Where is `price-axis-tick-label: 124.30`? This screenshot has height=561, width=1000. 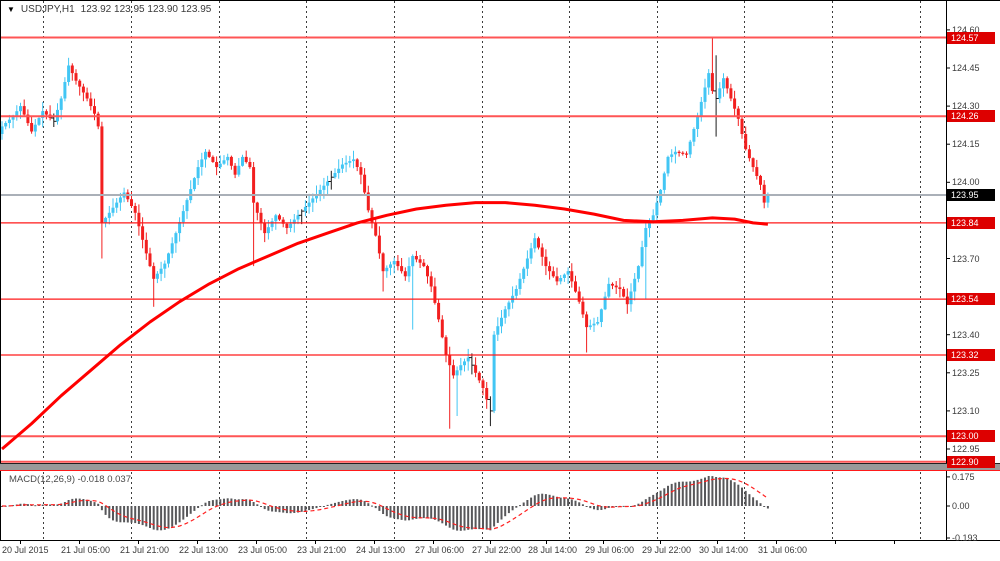
price-axis-tick-label: 124.30 is located at coordinates (966, 106).